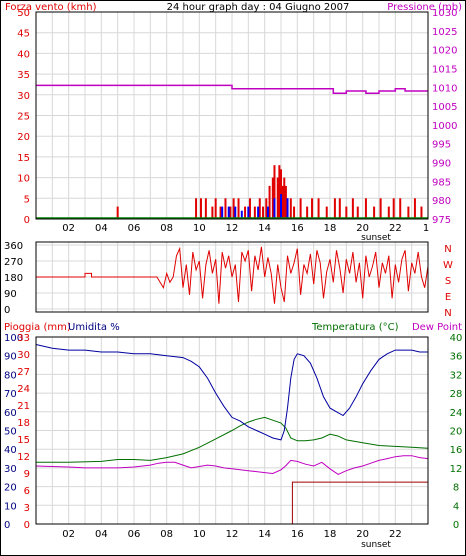 The image size is (466, 556). What do you see at coordinates (10, 375) in the screenshot?
I see `humidity-y-tick: 80` at bounding box center [10, 375].